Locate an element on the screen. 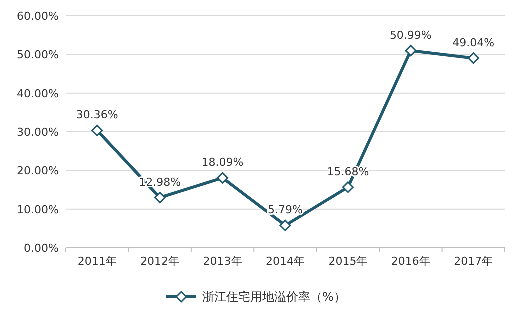 The width and height of the screenshot is (513, 322). data-label: 49.04% is located at coordinates (473, 43).